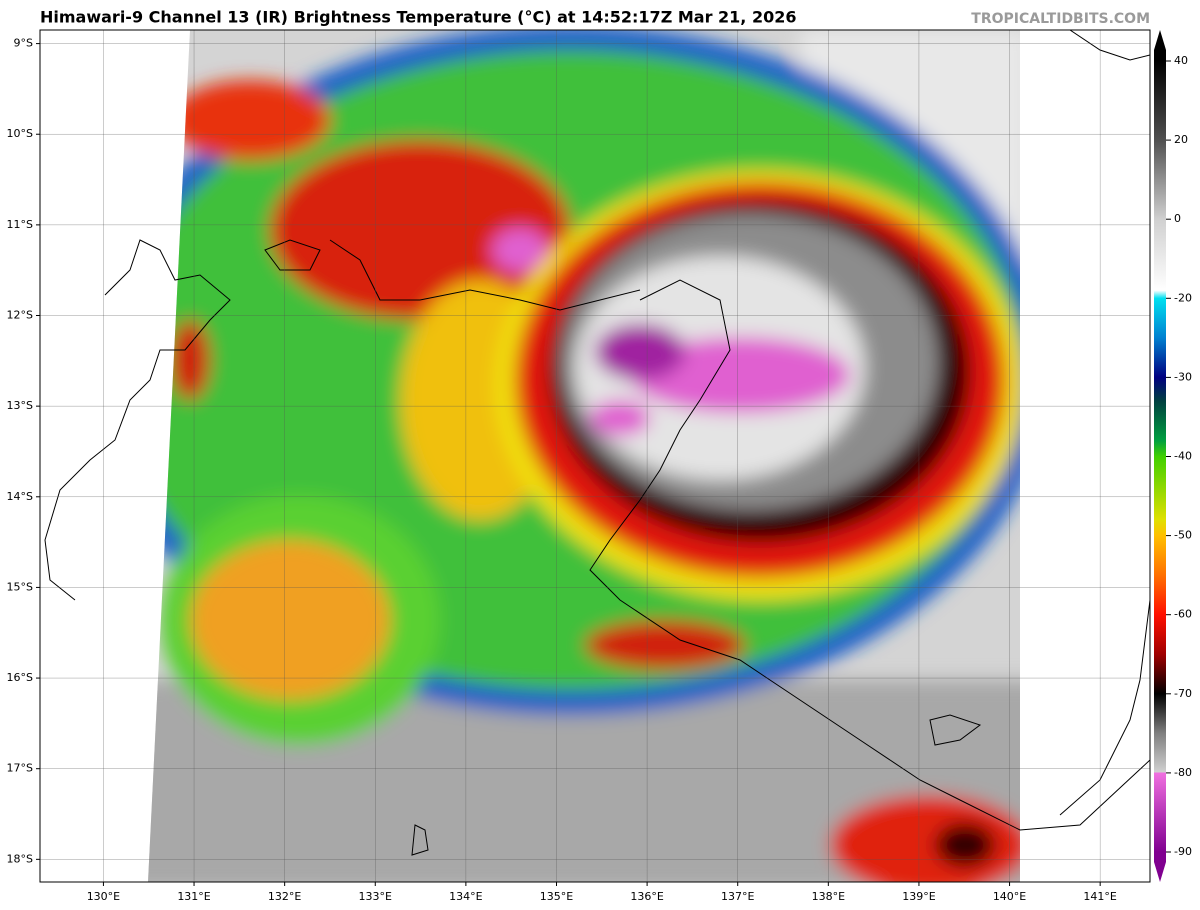  Describe the element at coordinates (20, 496) in the screenshot. I see `lat-label: 14°S` at that location.